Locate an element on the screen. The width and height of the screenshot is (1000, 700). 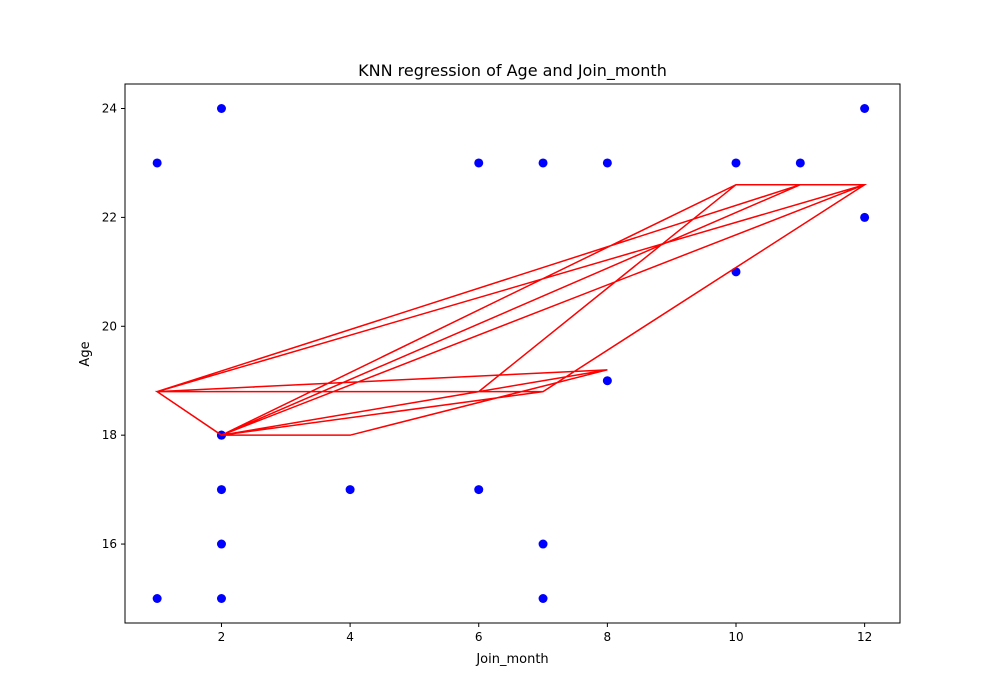
chart-title: KNN regression of Age and Join_month is located at coordinates (512, 71).